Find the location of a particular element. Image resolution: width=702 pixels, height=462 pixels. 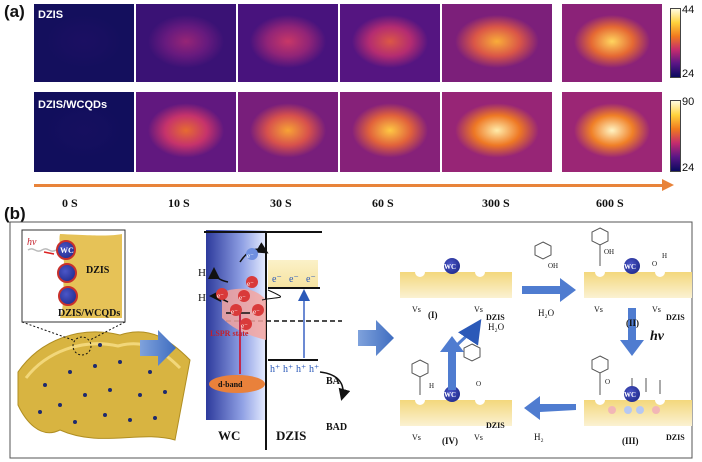

band-h-upper: H is located at coordinates (202, 273).